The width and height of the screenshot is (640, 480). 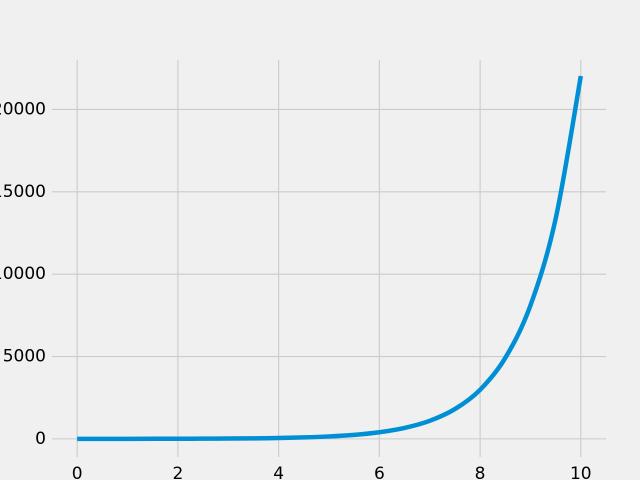 I want to click on x-tick-label: 10, so click(x=581, y=472).